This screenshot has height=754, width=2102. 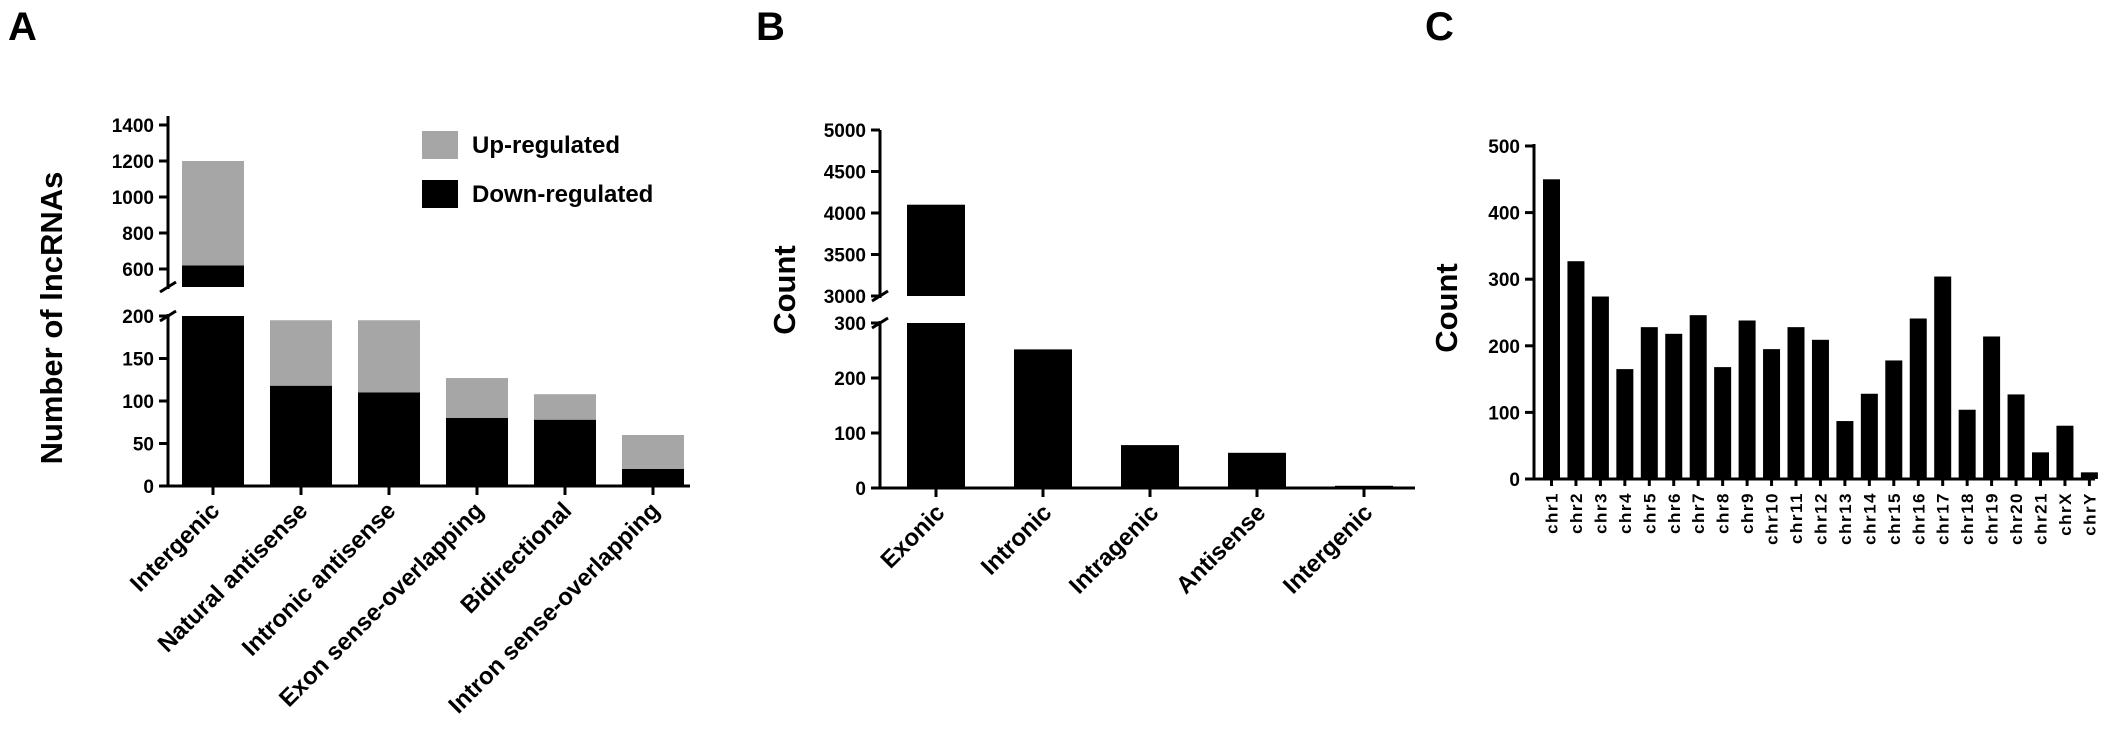 What do you see at coordinates (148, 487) in the screenshot?
I see `panel-a-y-tick-label: 0` at bounding box center [148, 487].